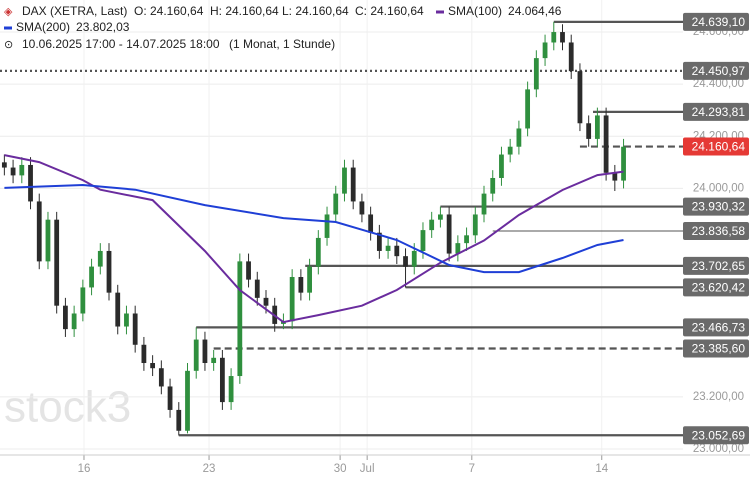 The height and width of the screenshot is (480, 750). I want to click on watermark: stock3, so click(67, 407).